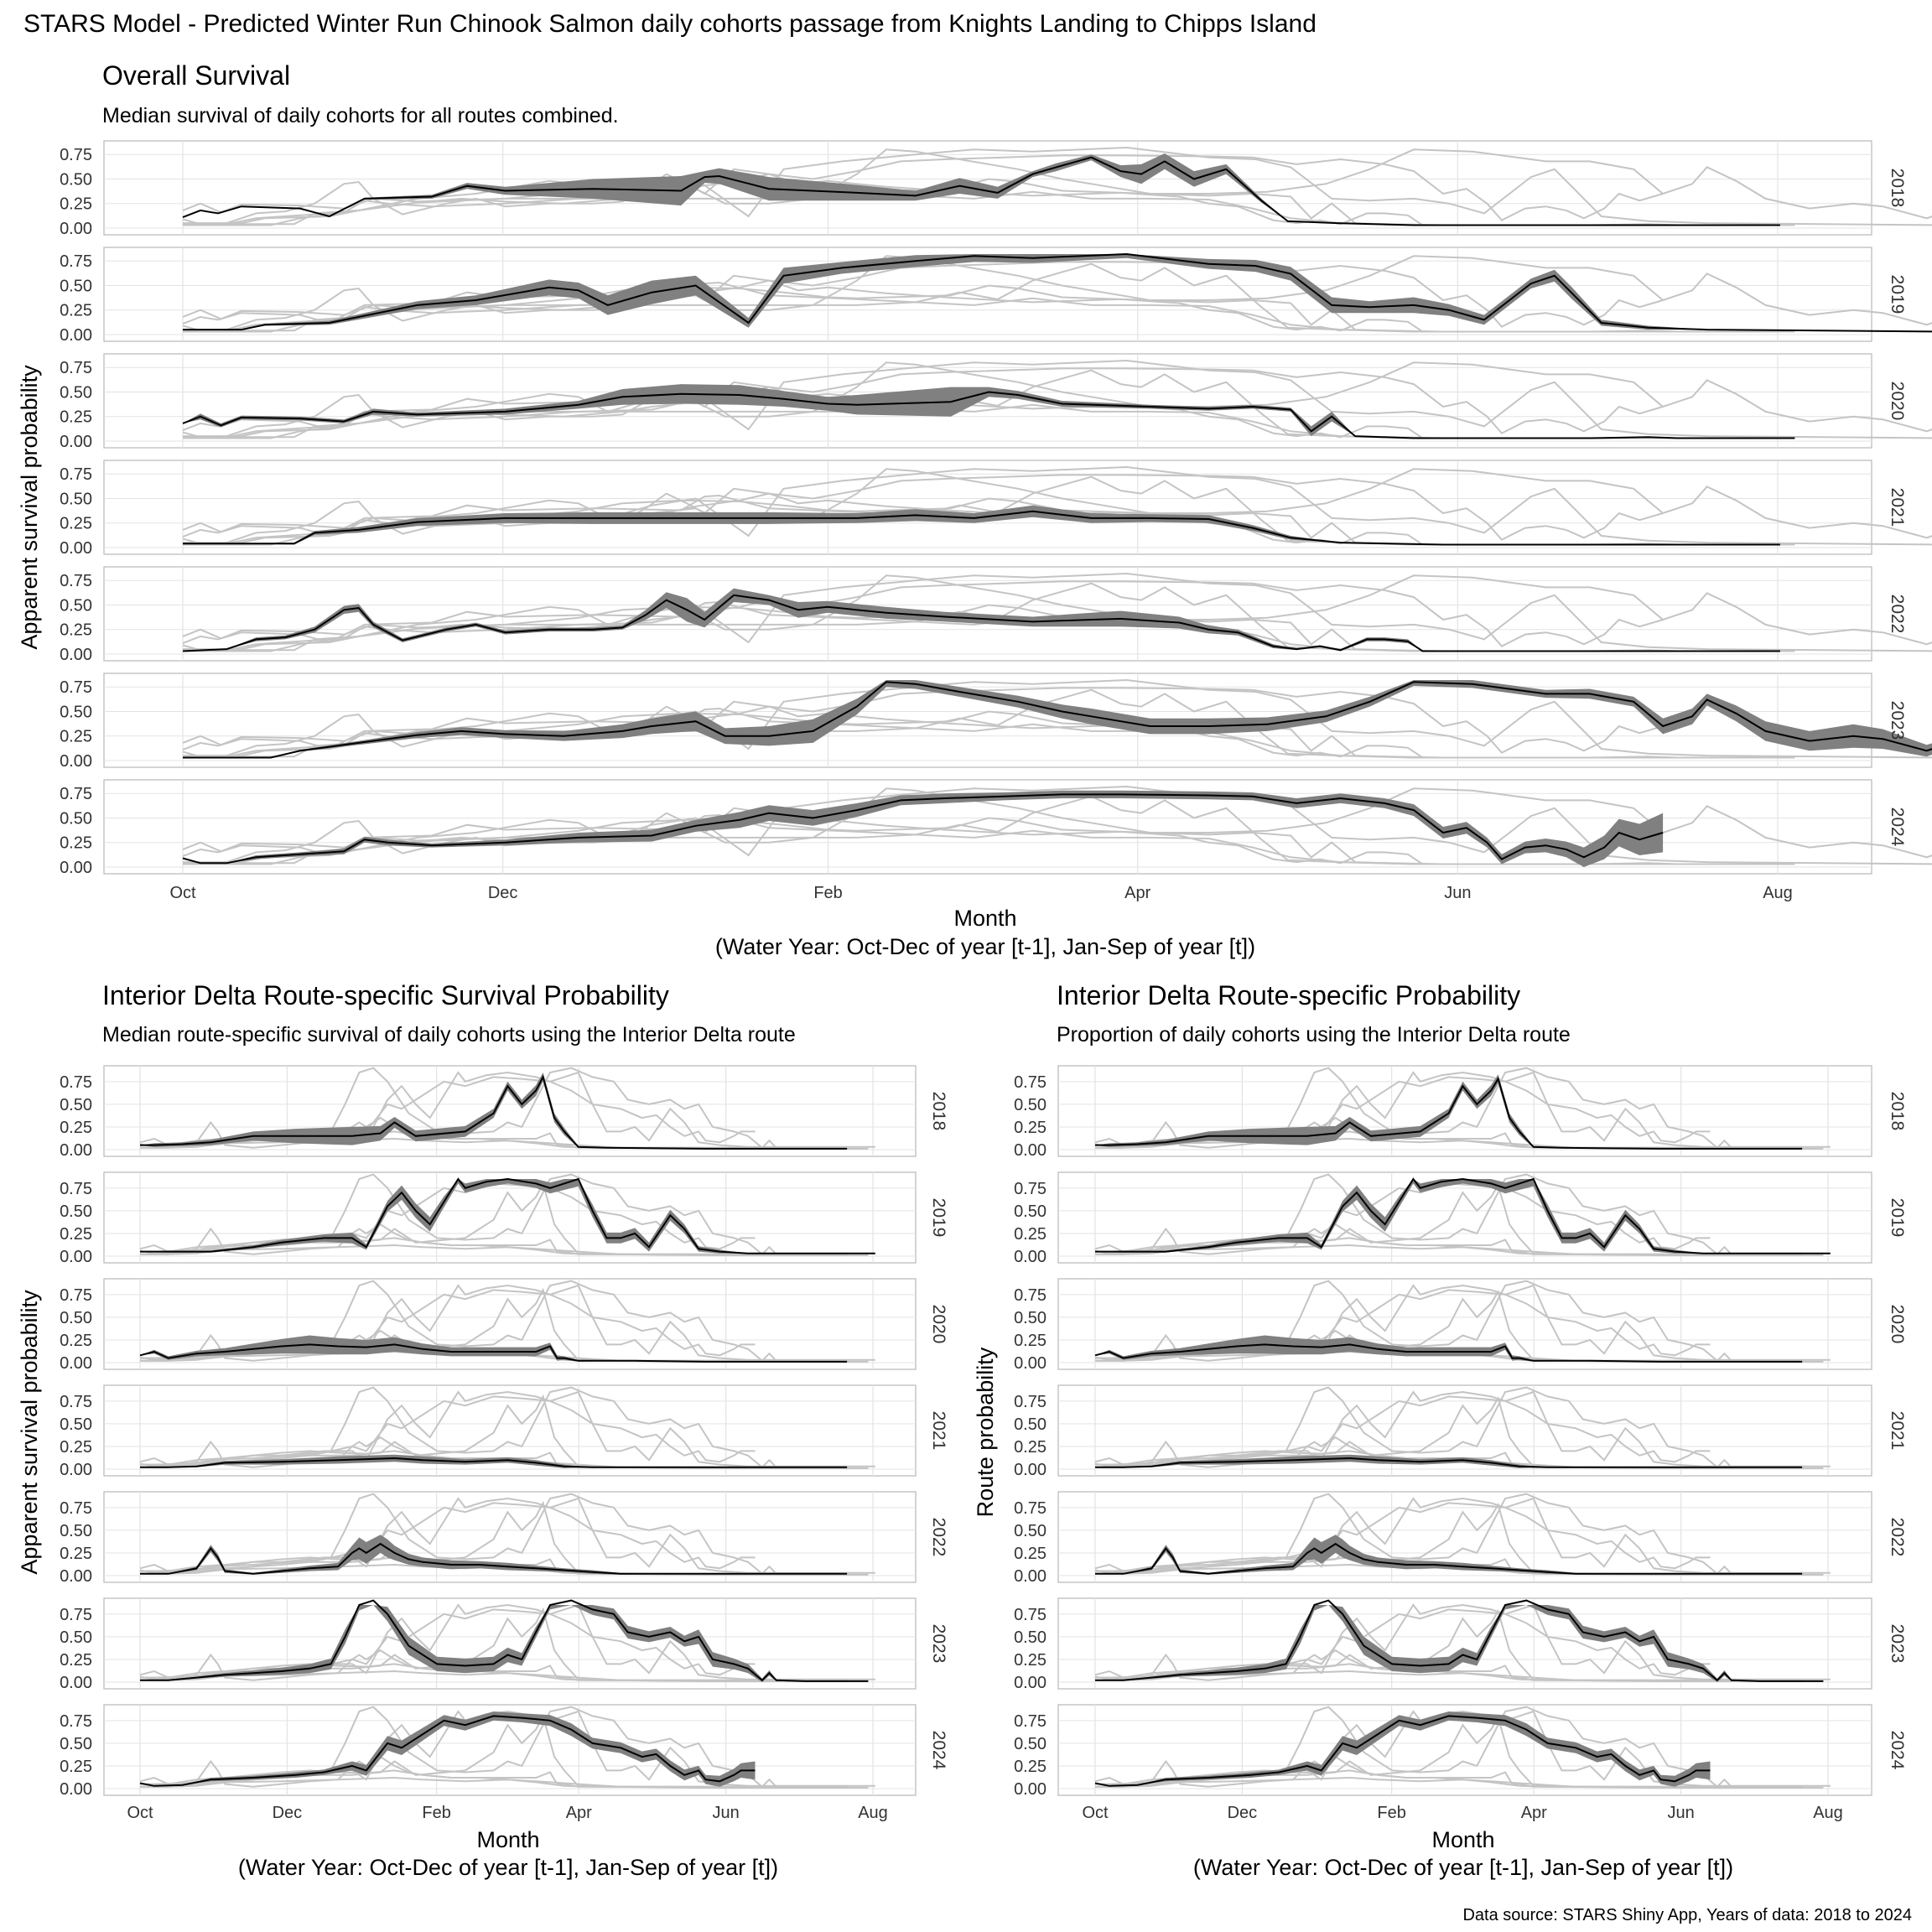 This screenshot has width=1932, height=1932. I want to click on facet-2024: 0.00 0.25 0.50 0.75 2024, so click(1460, 1751).